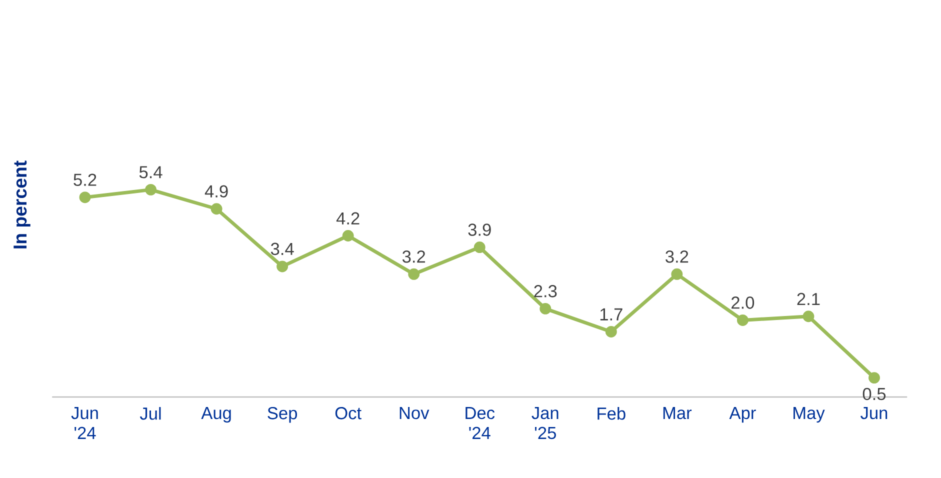 This screenshot has height=478, width=941. Describe the element at coordinates (742, 415) in the screenshot. I see `x-tick-label: Apr` at that location.